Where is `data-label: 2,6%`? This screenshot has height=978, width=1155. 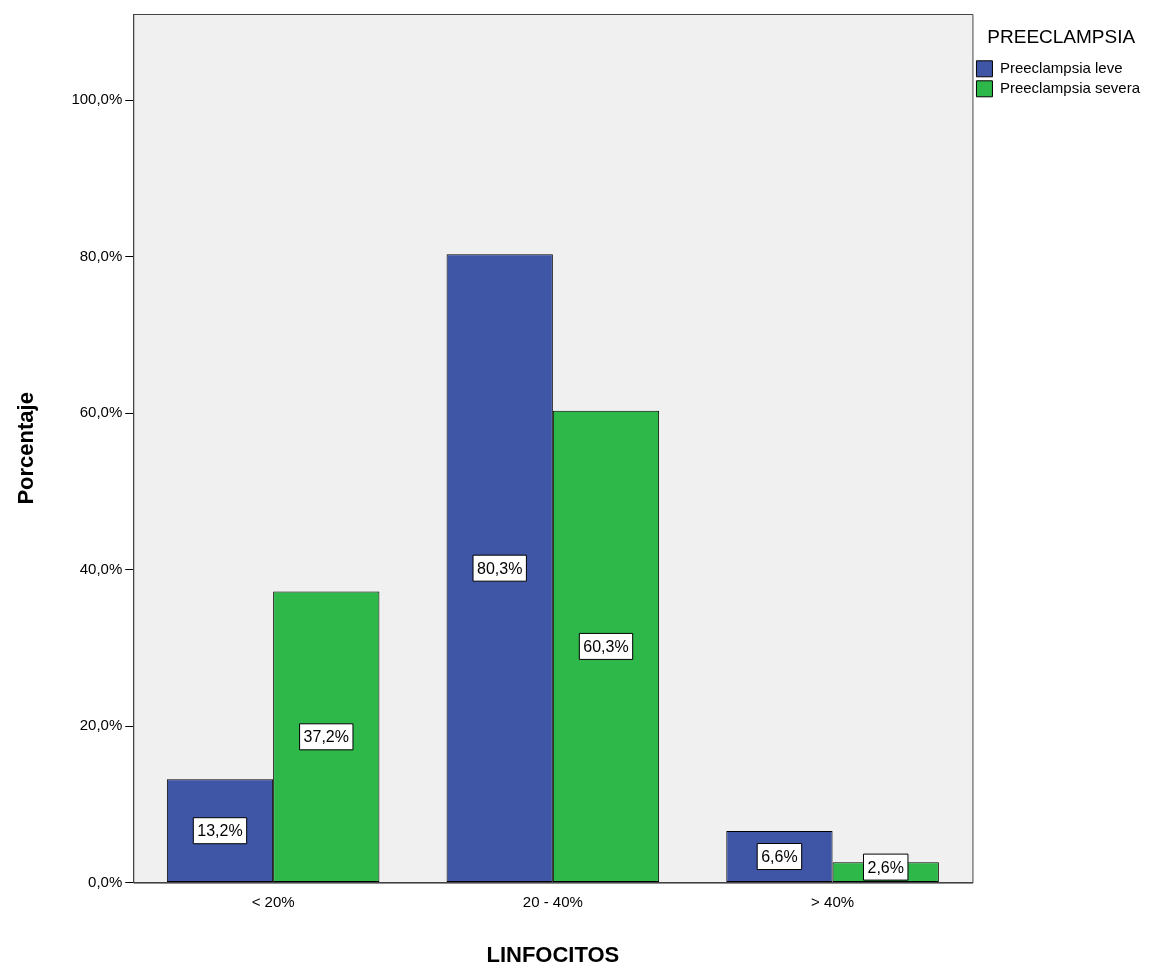 data-label: 2,6% is located at coordinates (885, 867).